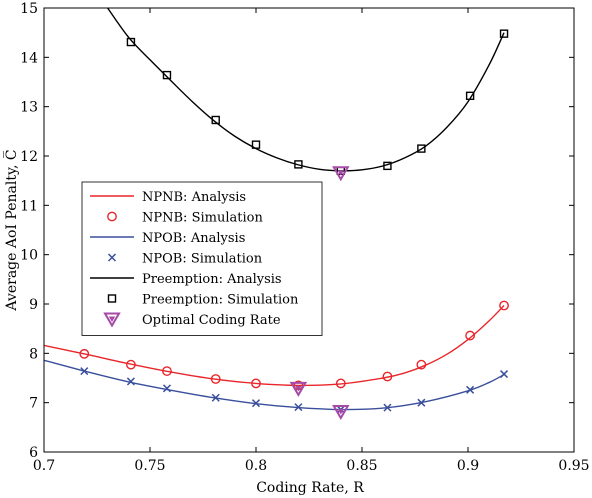 The image size is (592, 498). What do you see at coordinates (10, 230) in the screenshot?
I see `y-axis-label: Average AoI Penalty, C̅` at bounding box center [10, 230].